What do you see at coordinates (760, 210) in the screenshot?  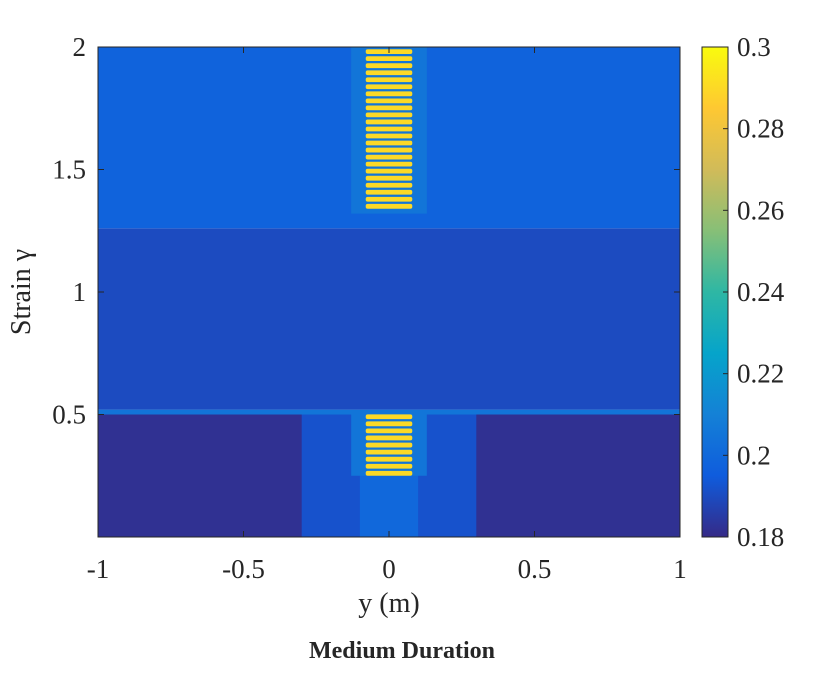 I see `colorbar-tick-label: 0.26` at bounding box center [760, 210].